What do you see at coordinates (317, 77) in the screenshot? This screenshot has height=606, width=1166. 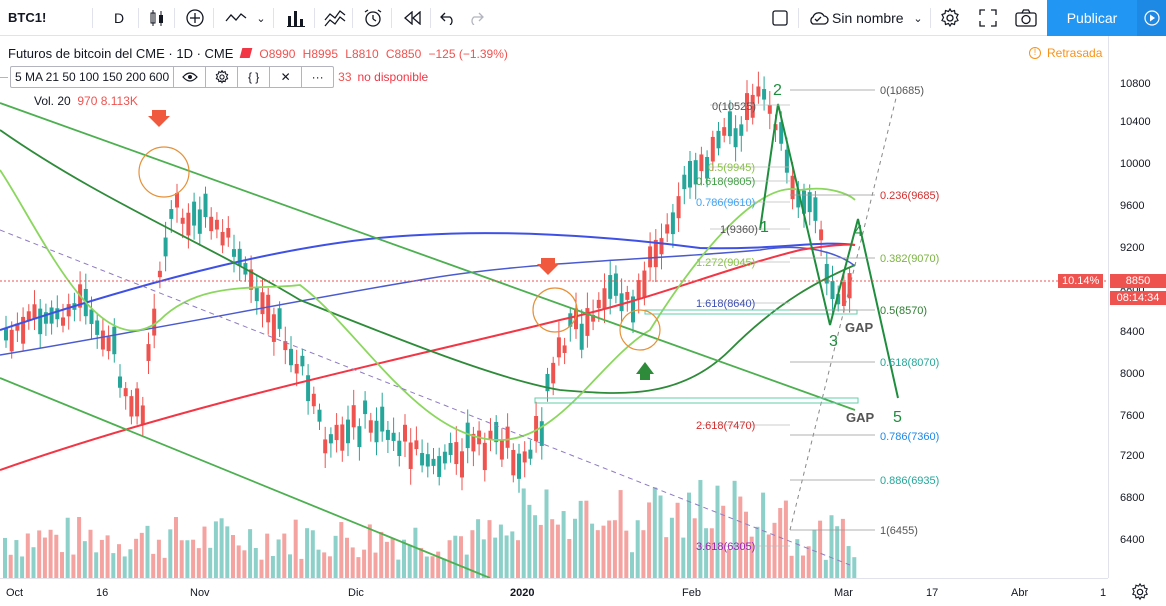 I see `more-icon: ···` at bounding box center [317, 77].